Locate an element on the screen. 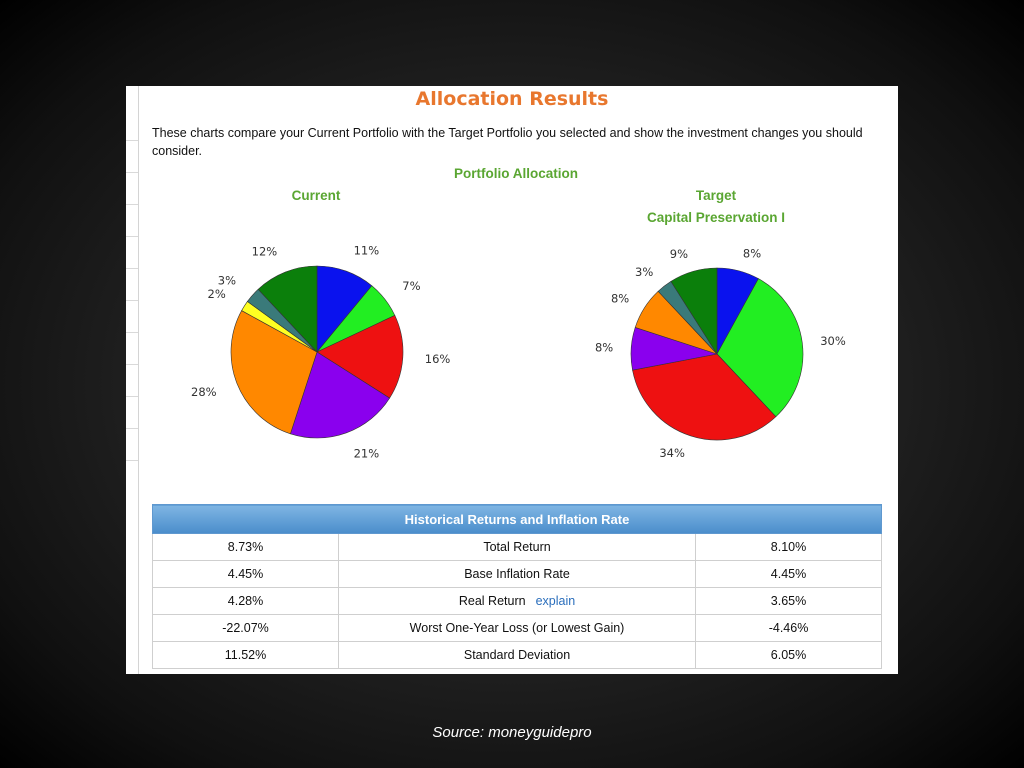 This screenshot has height=768, width=1024. table-row: 11.52% Standard Deviation 6.05% is located at coordinates (517, 655).